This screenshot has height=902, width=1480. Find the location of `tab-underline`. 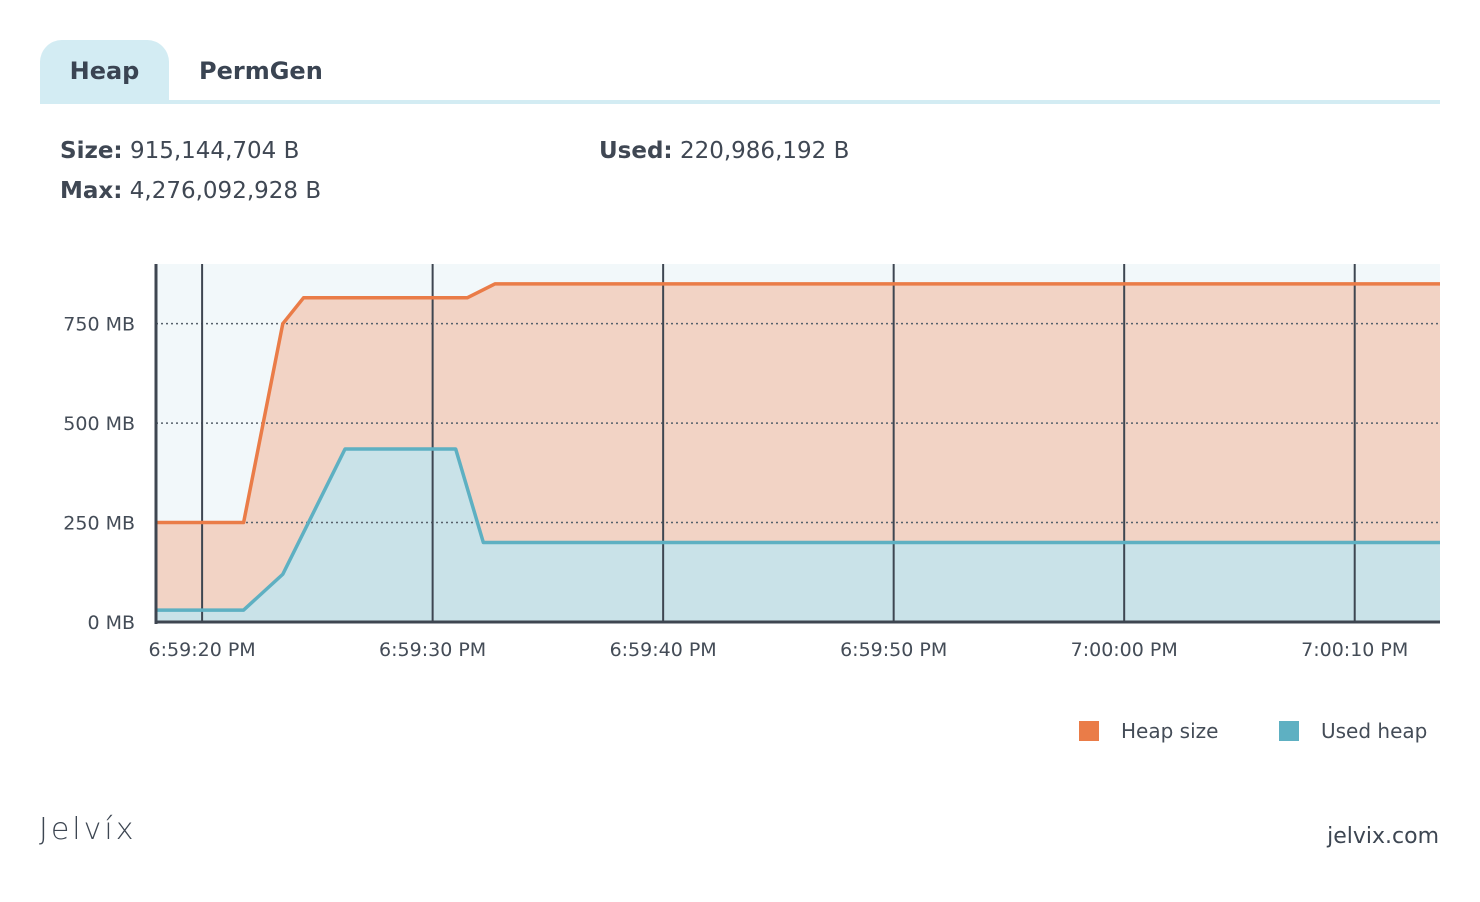

tab-underline is located at coordinates (740, 102).